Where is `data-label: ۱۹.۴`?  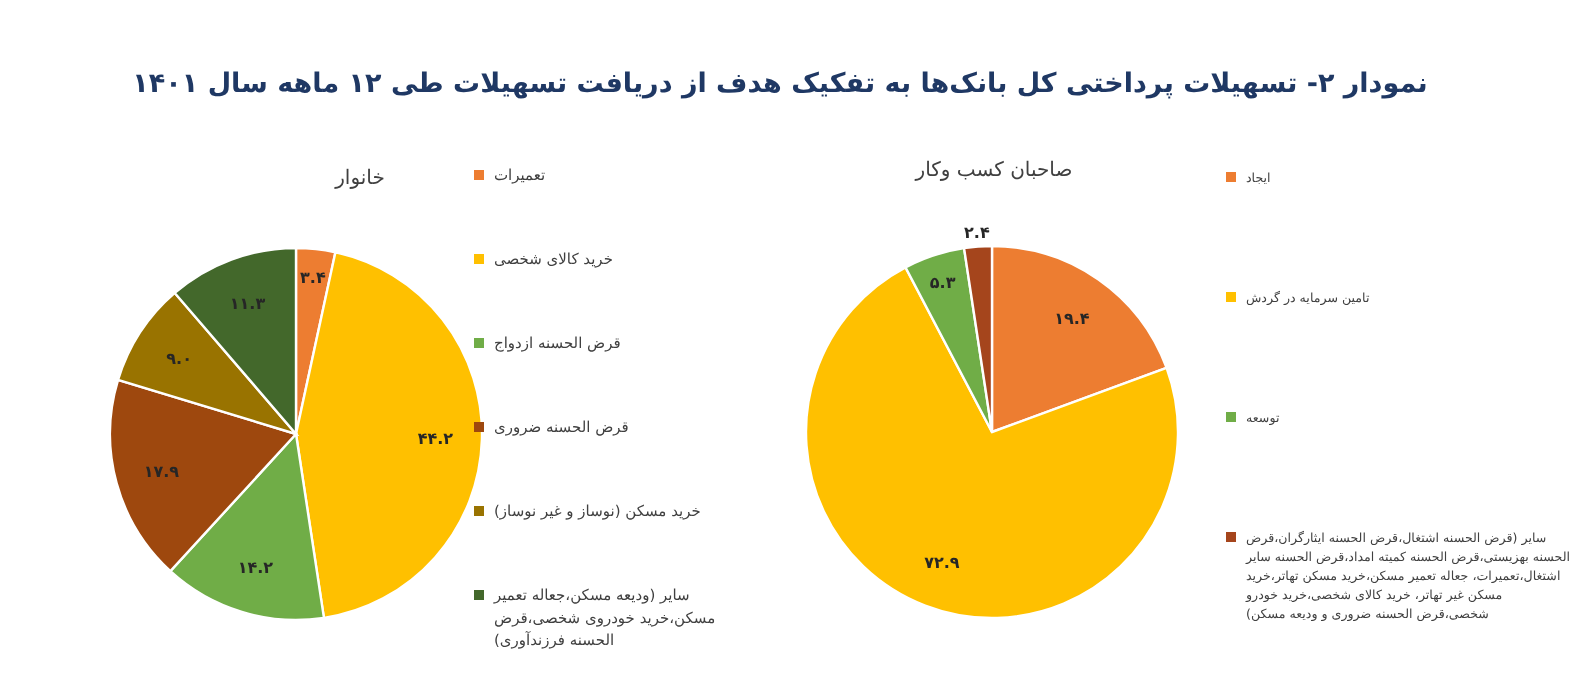 data-label: ۱۹.۴ is located at coordinates (1072, 318).